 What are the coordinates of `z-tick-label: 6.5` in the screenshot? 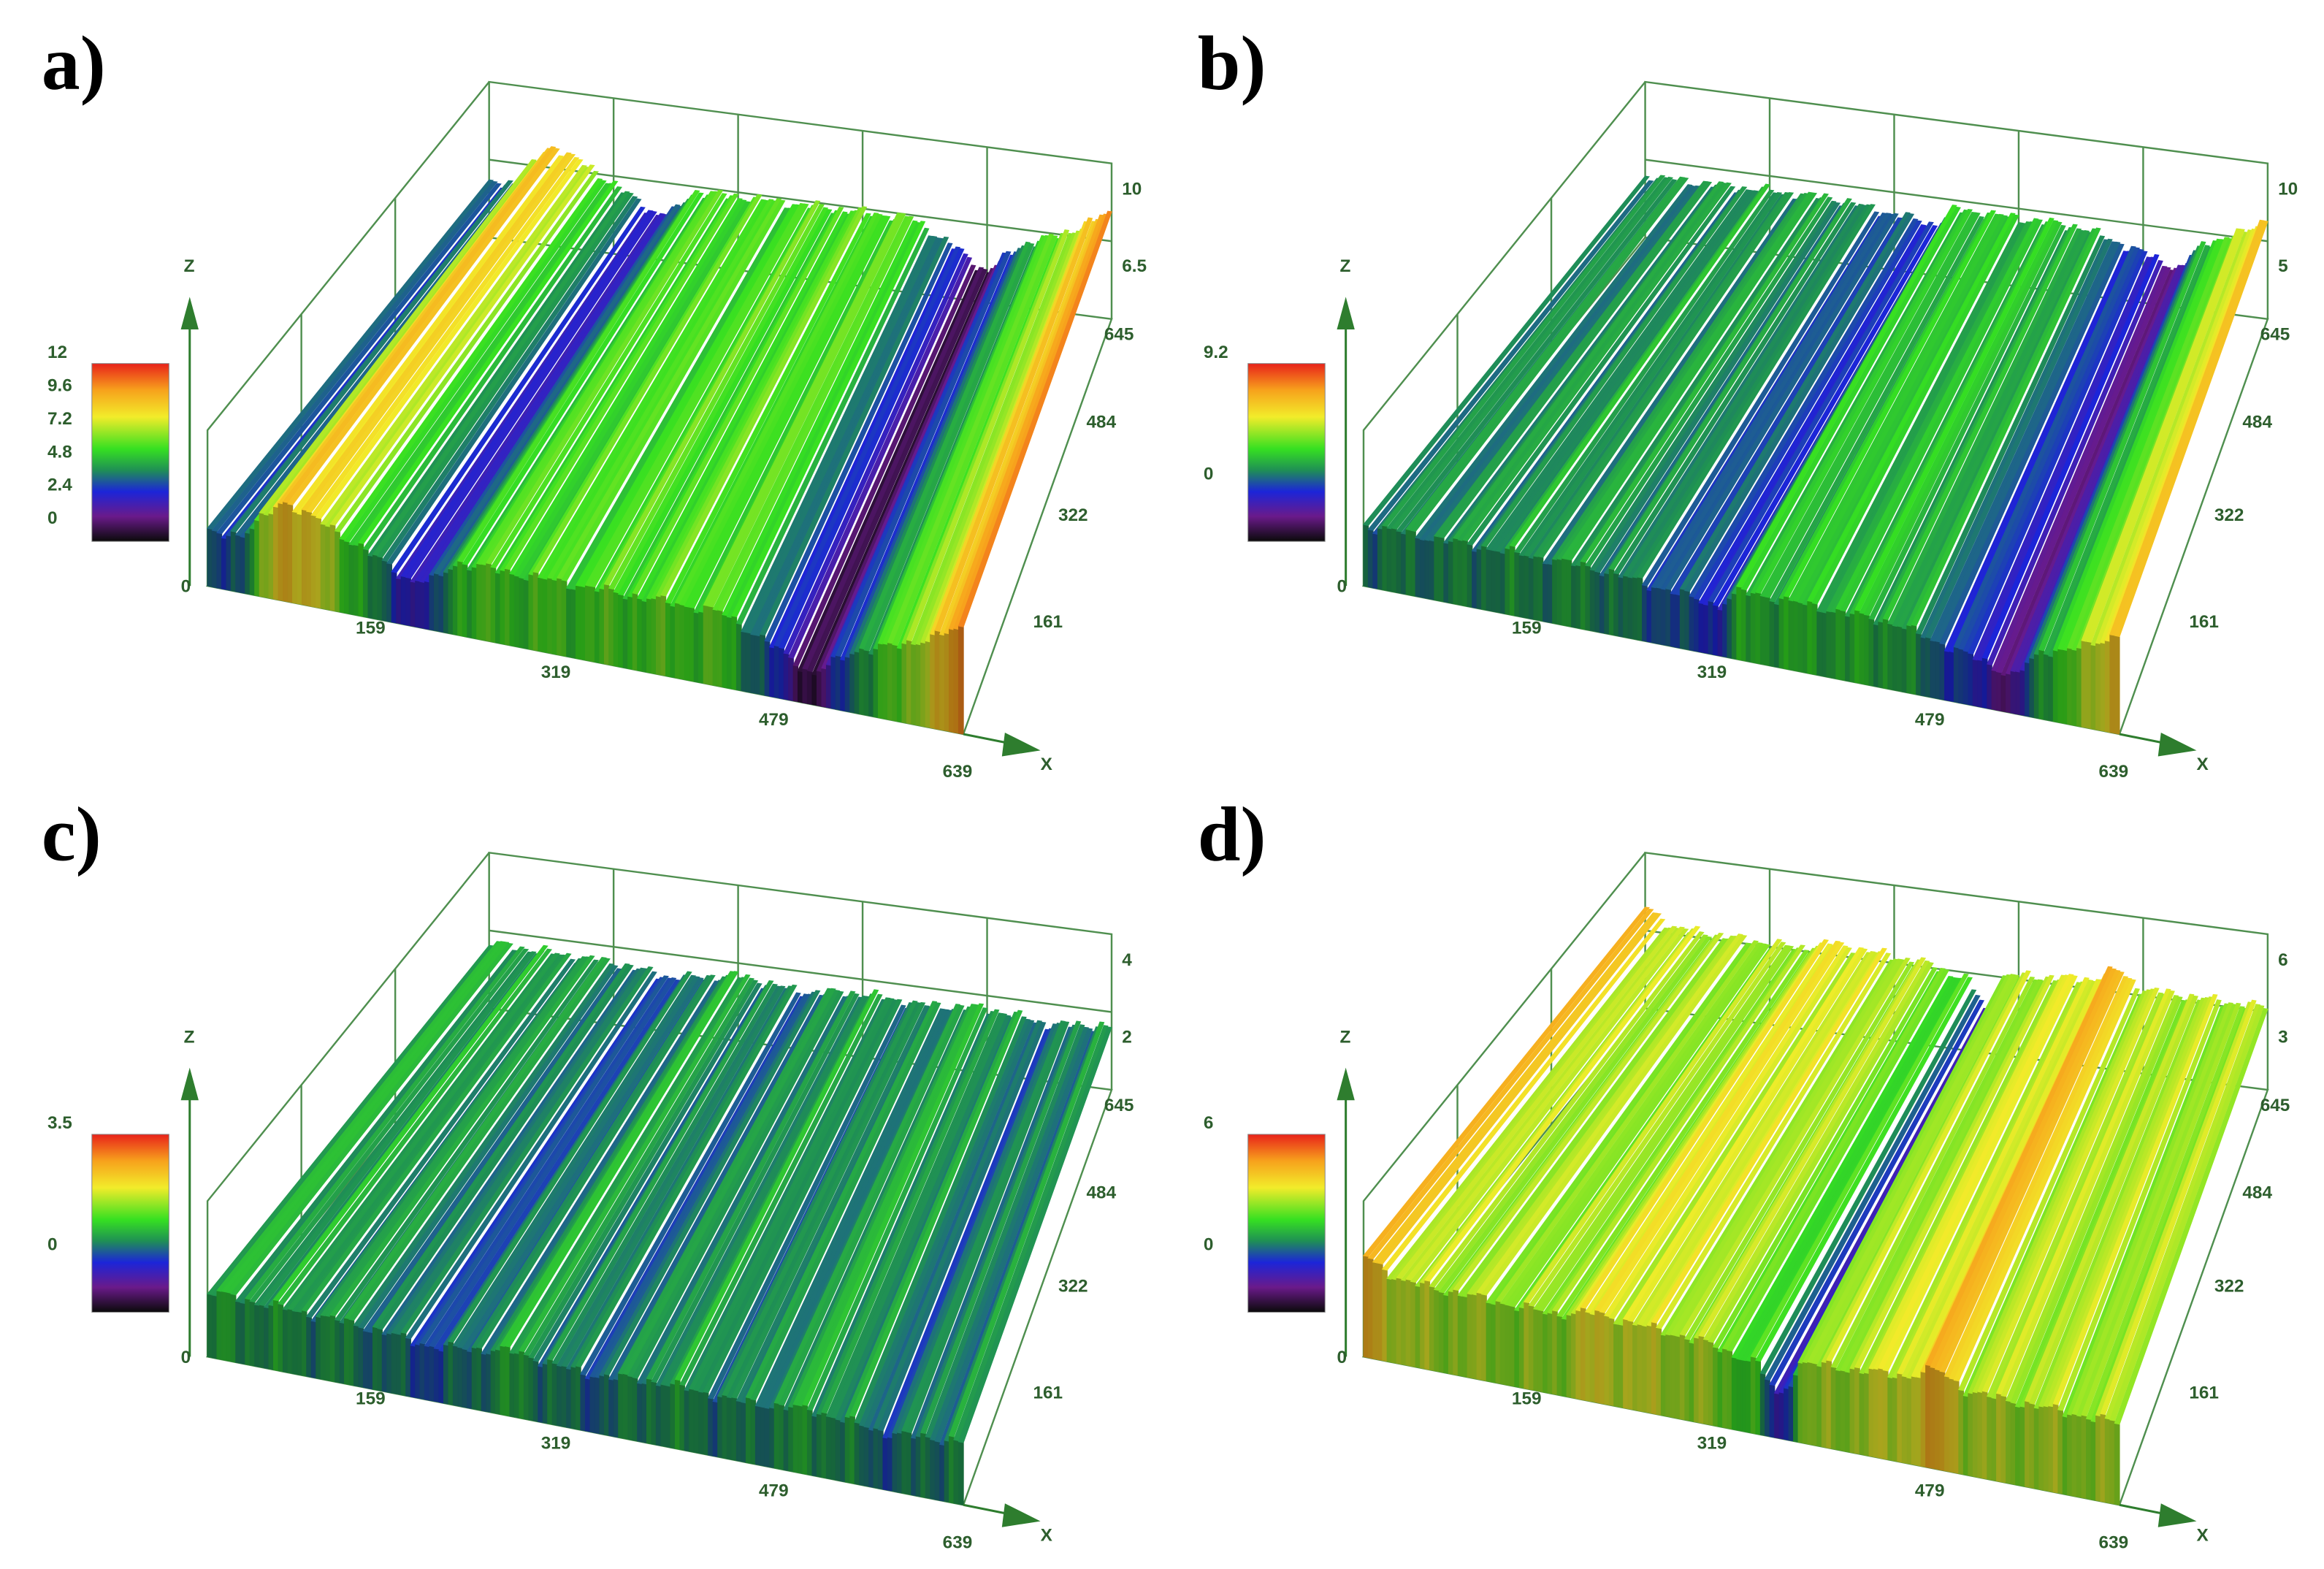 It's located at (1134, 266).